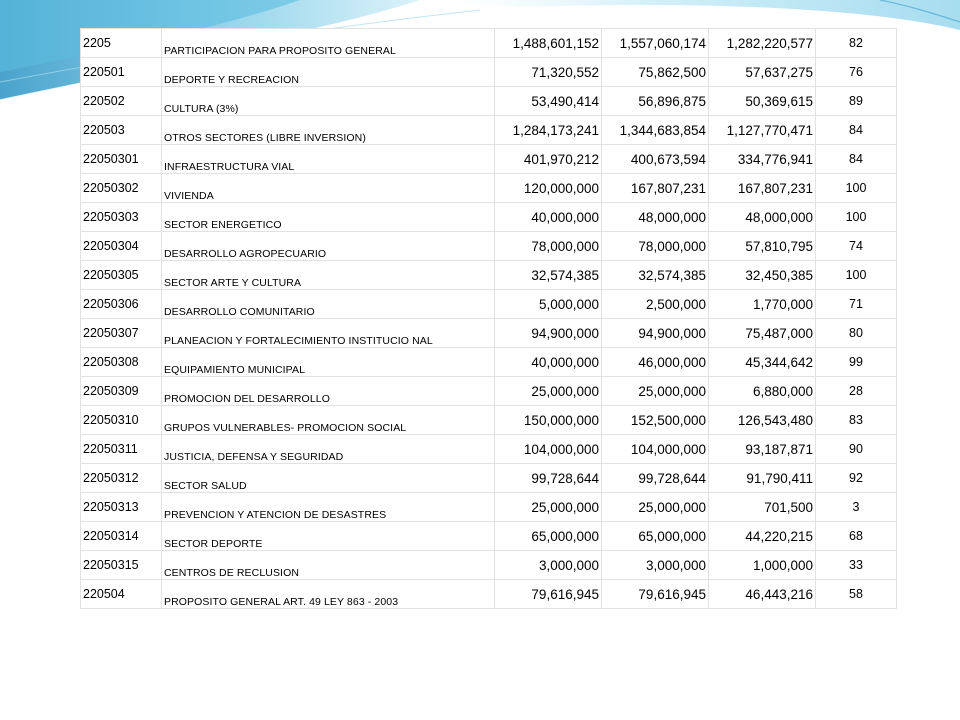  I want to click on description-cell: EQUIPAMIENTO MUNICIPAL, so click(328, 362).